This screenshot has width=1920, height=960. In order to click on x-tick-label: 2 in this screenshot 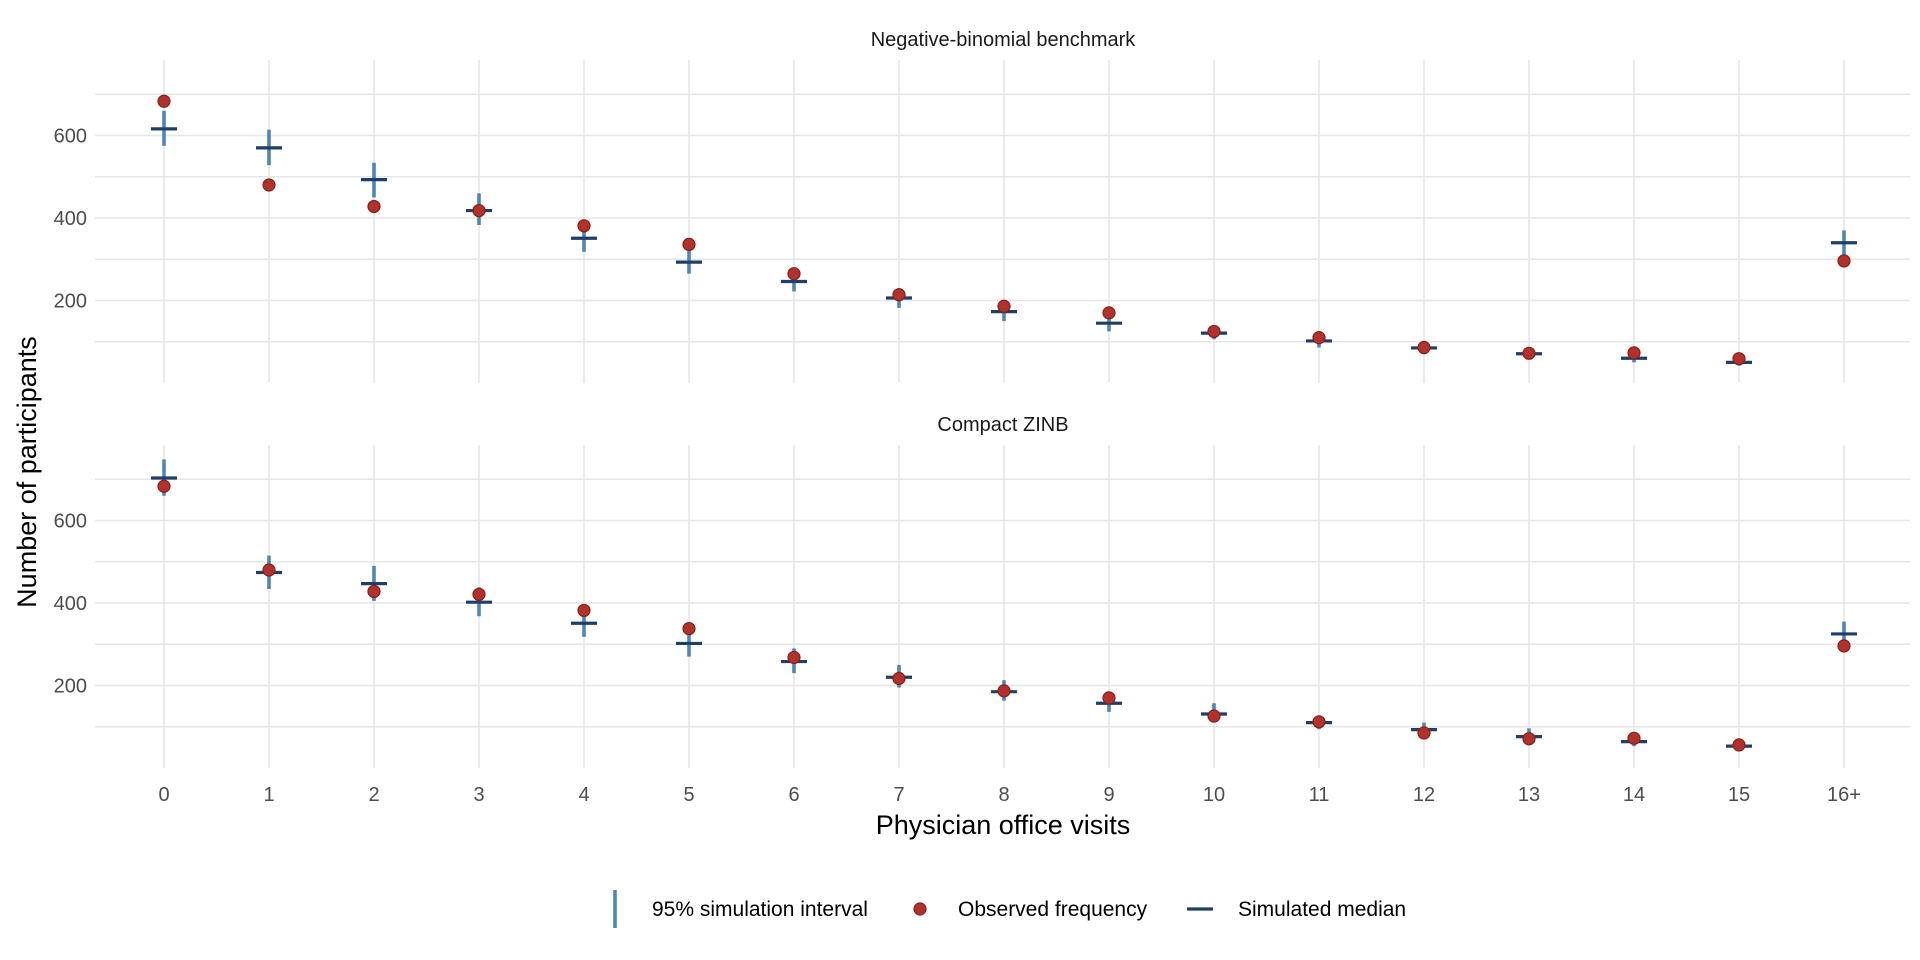, I will do `click(373, 795)`.